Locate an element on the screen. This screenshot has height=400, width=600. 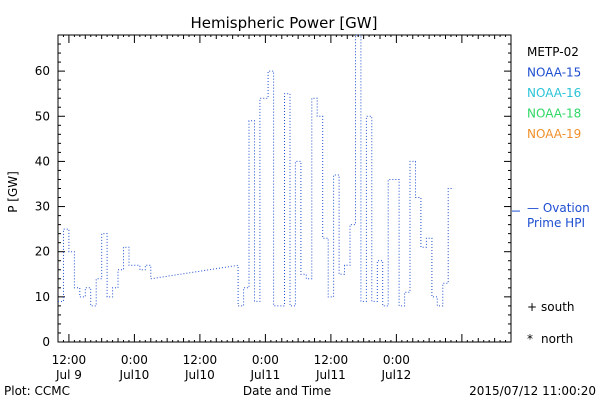
x-tick-label-date: Jul12 is located at coordinates (396, 375).